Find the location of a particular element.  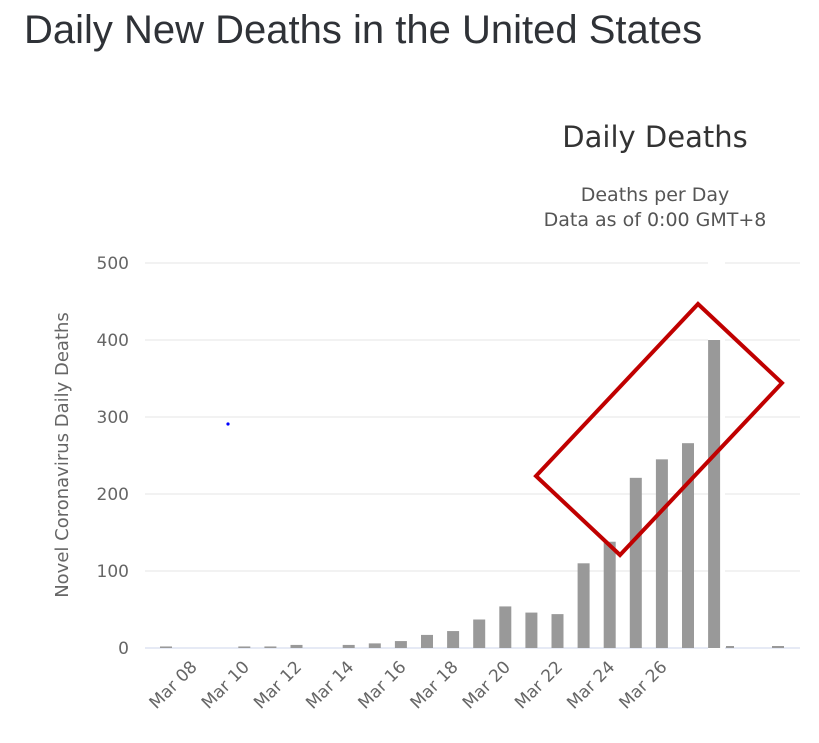

highlight-box is located at coordinates (659, 429).